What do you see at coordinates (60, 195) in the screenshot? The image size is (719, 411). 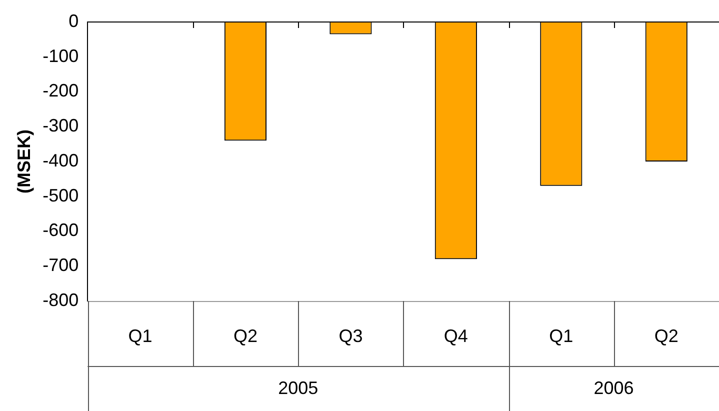 I see `y-tick-label: -500` at bounding box center [60, 195].